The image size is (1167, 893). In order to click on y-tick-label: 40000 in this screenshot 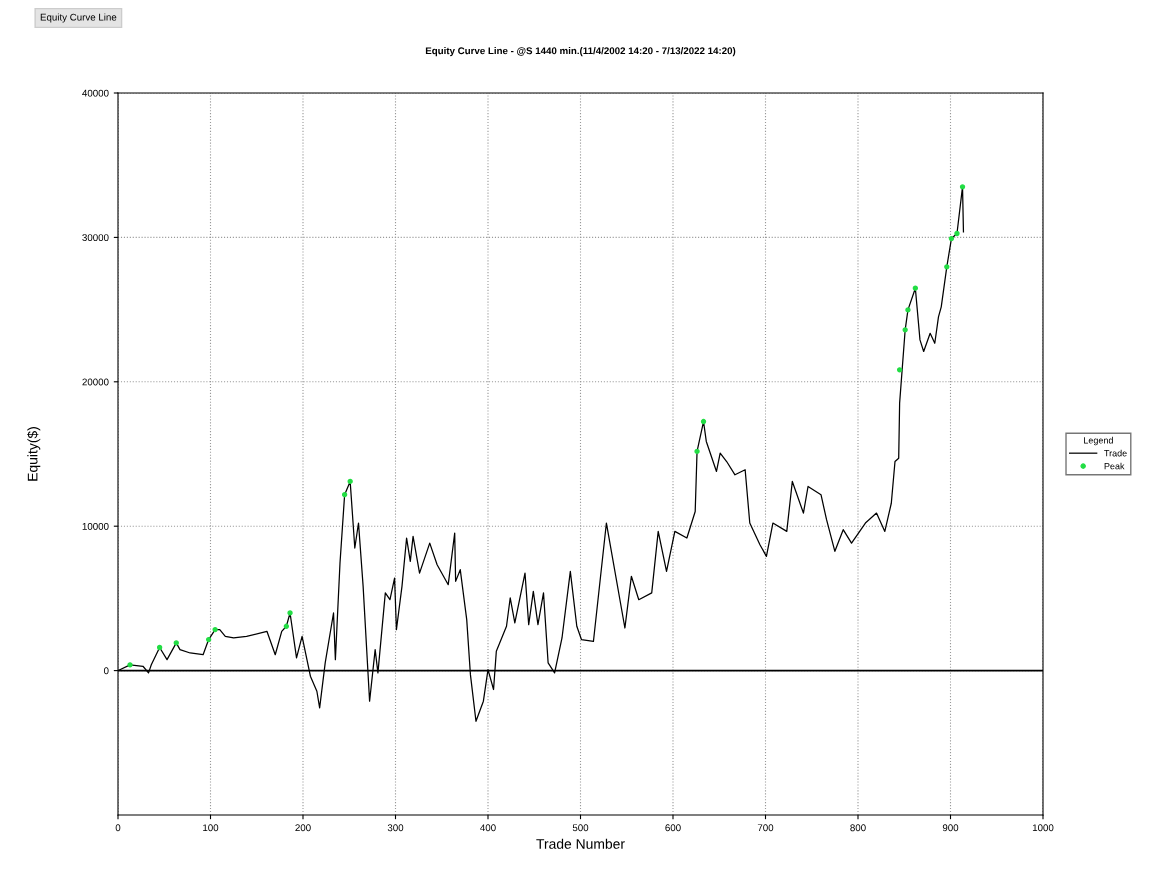, I will do `click(95, 93)`.